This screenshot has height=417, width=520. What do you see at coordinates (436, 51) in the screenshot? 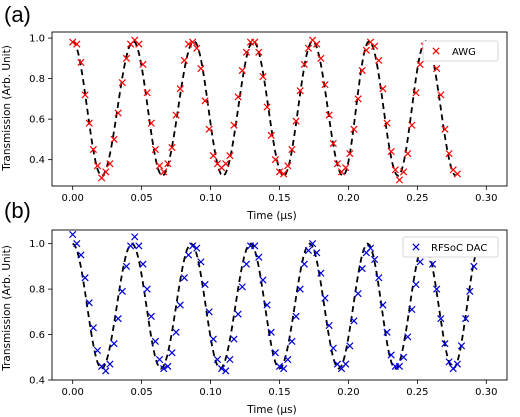
I see `panel-a-legend-marker` at bounding box center [436, 51].